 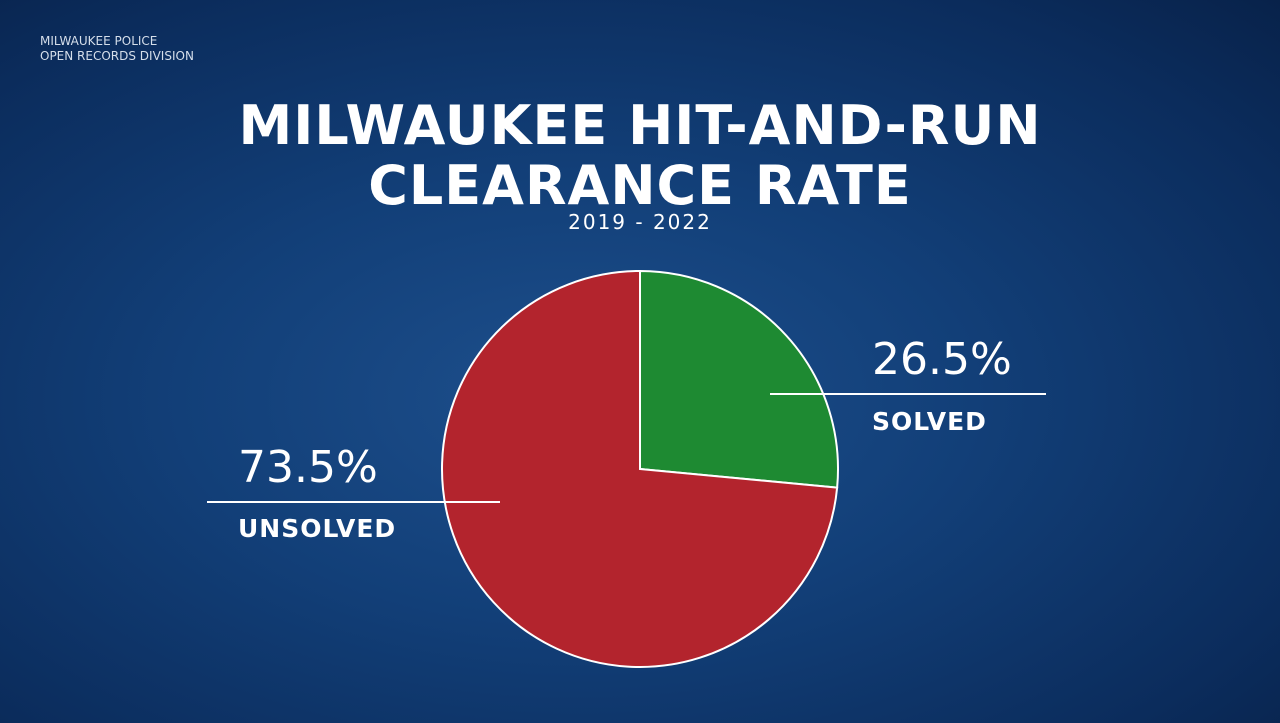 I want to click on category-label: SOLVED, so click(x=929, y=421).